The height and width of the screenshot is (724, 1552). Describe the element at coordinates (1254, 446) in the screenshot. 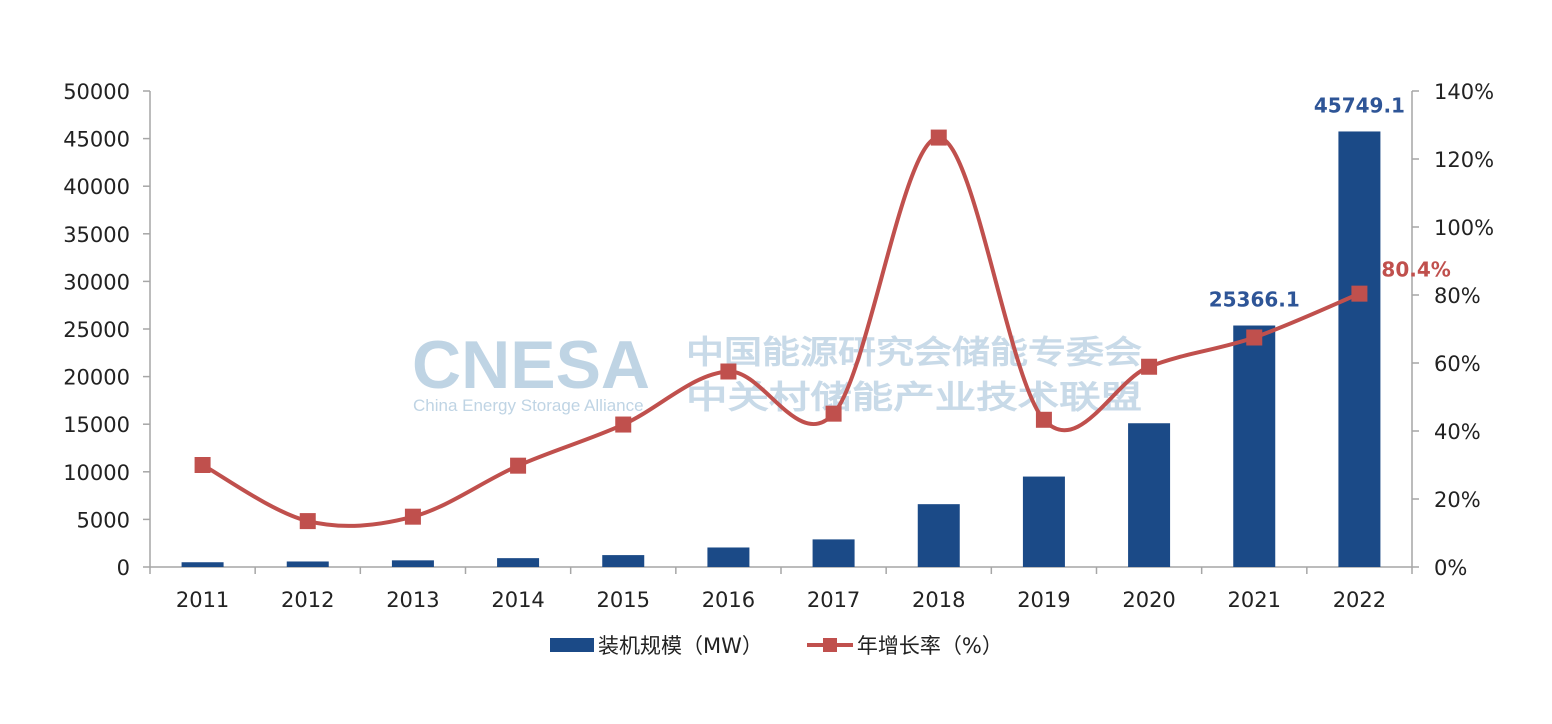

I see `bar-2021` at that location.